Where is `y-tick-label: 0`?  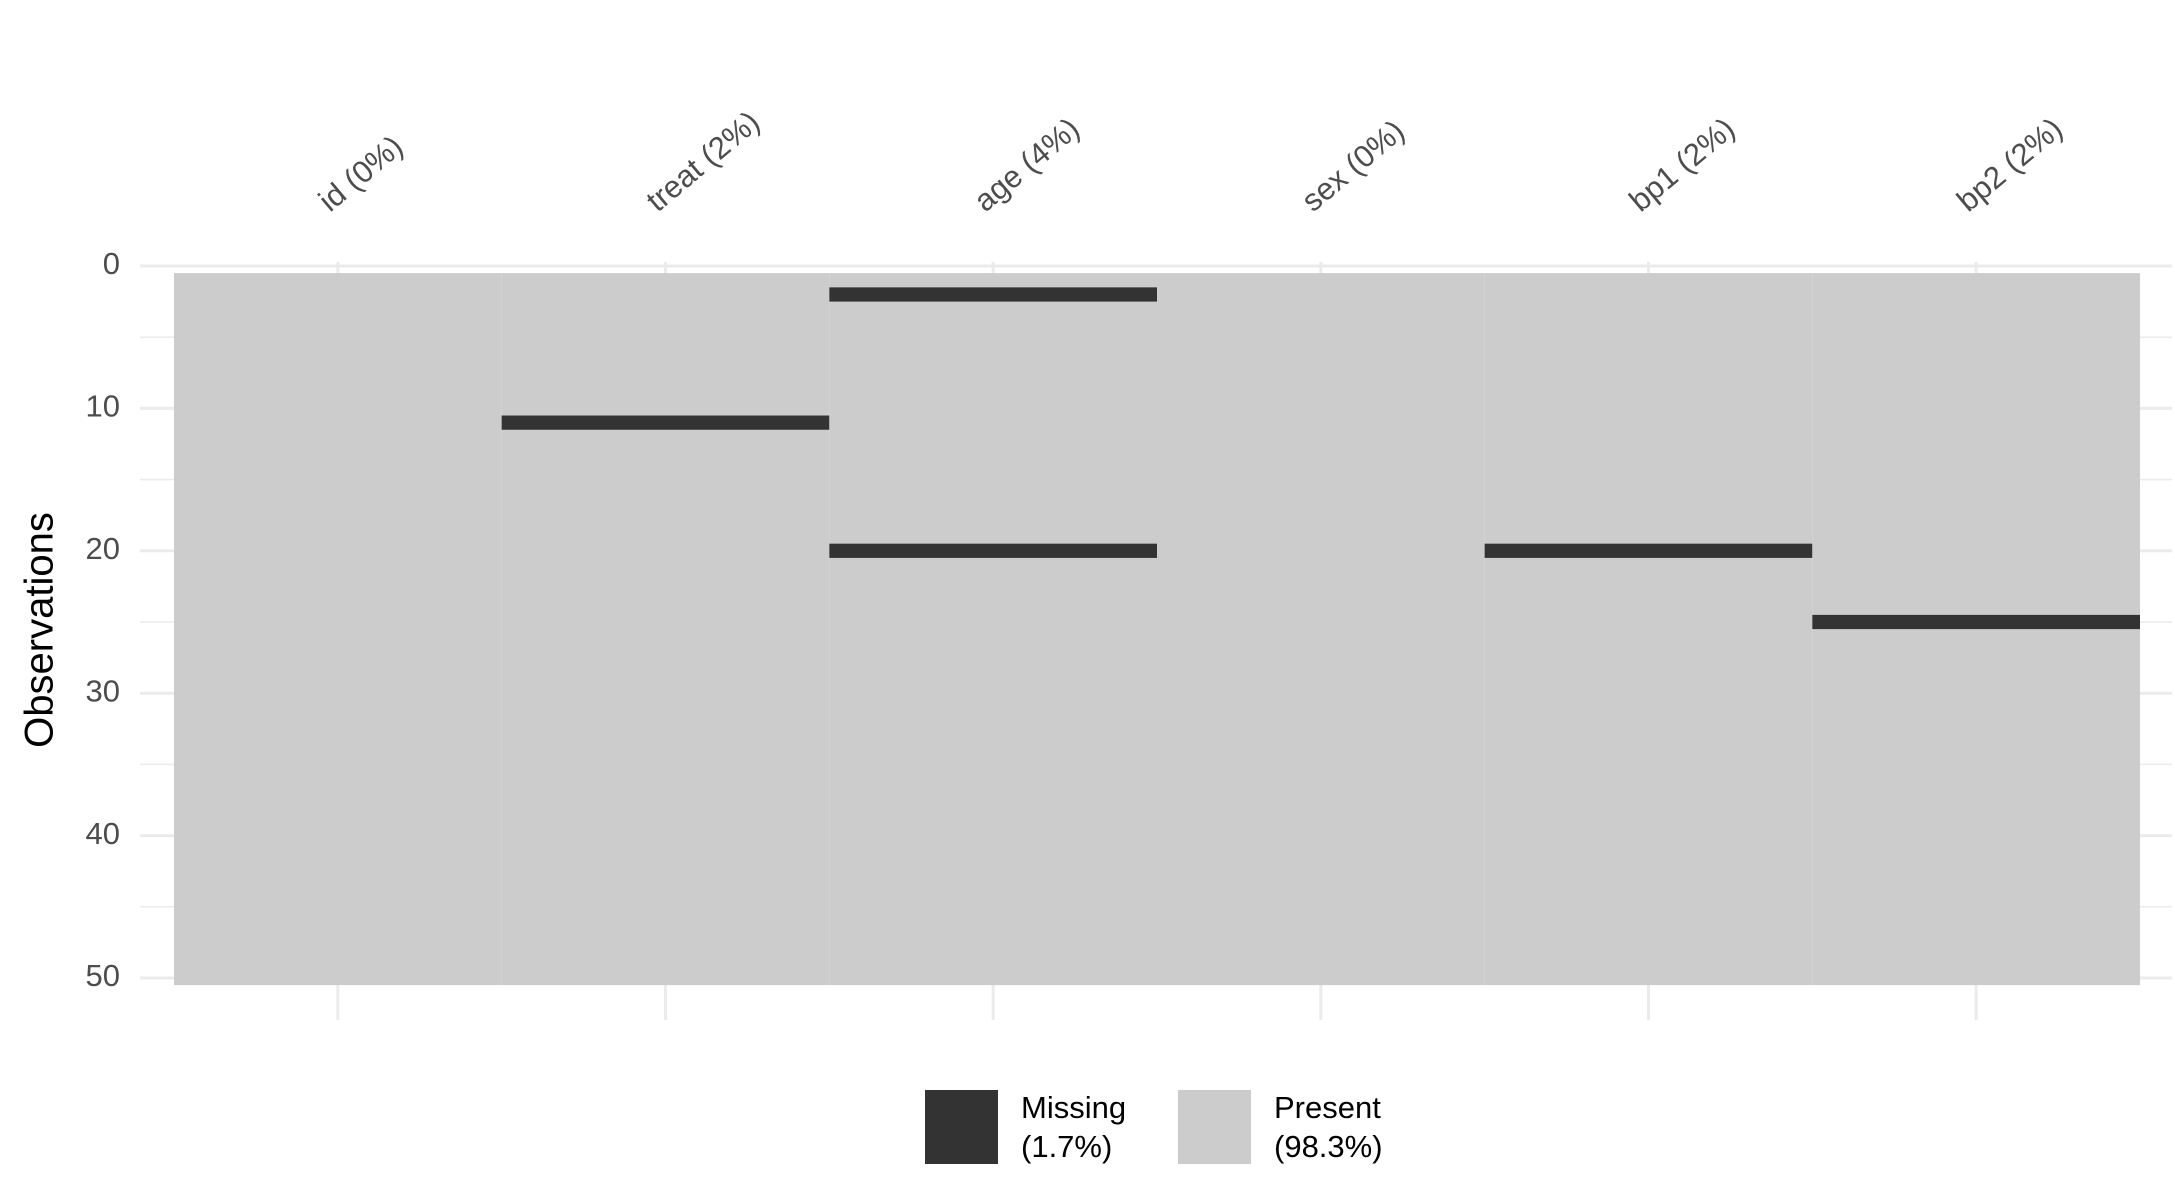
y-tick-label: 0 is located at coordinates (111, 263).